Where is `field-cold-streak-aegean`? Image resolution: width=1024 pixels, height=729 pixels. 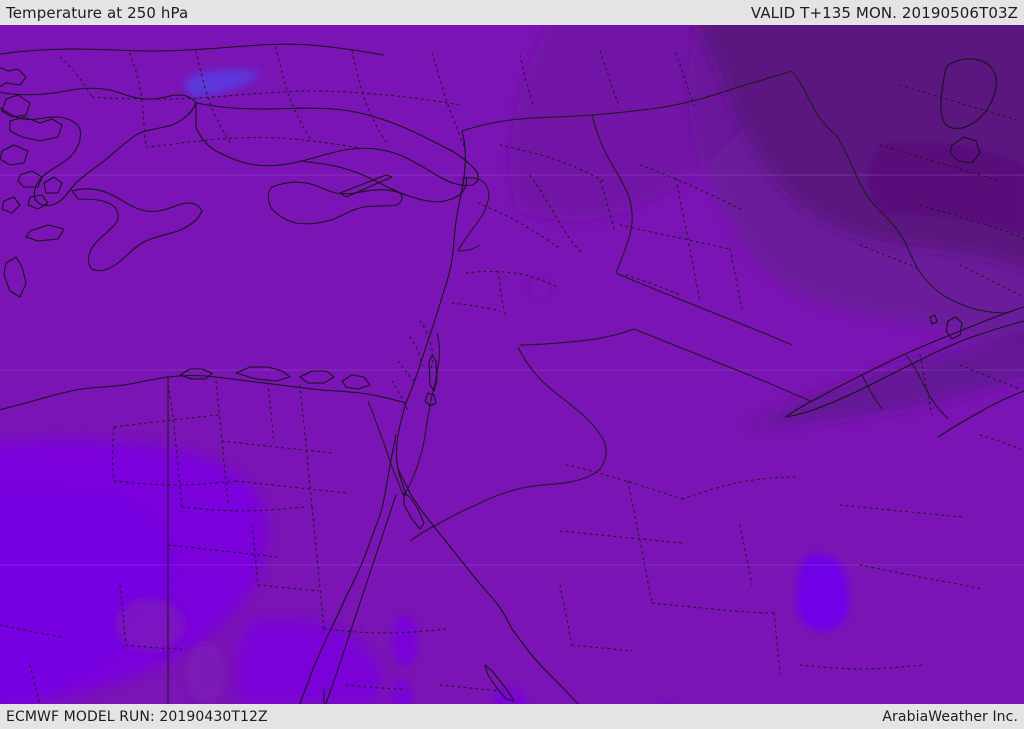
field-cold-streak-aegean is located at coordinates (223, 83).